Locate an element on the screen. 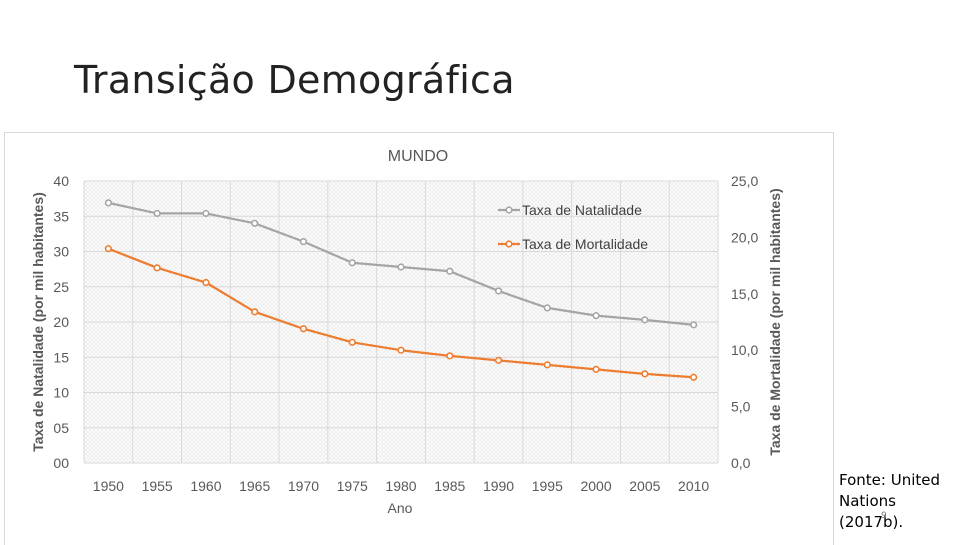  legend-label: Taxa de Mortalidade is located at coordinates (585, 244).